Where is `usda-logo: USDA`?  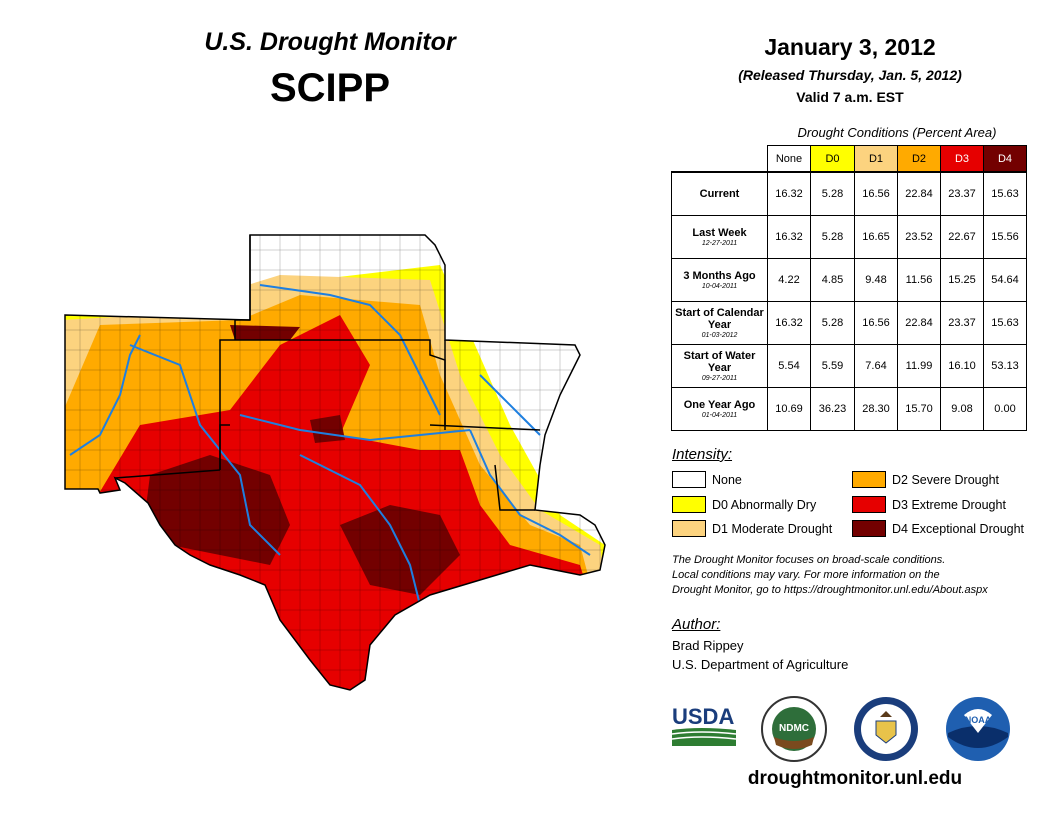 usda-logo: USDA is located at coordinates (704, 725).